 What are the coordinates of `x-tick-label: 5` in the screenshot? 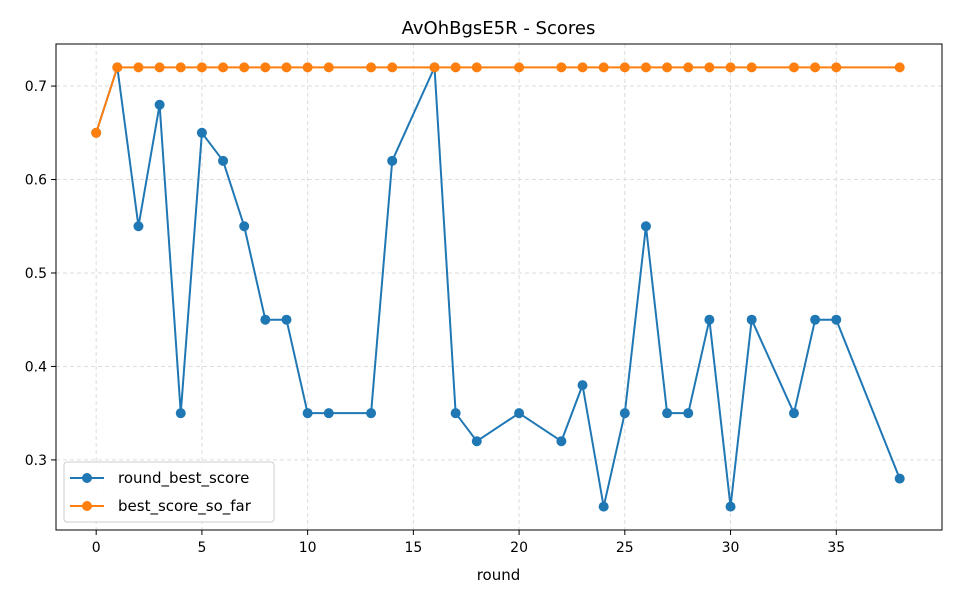 It's located at (201, 548).